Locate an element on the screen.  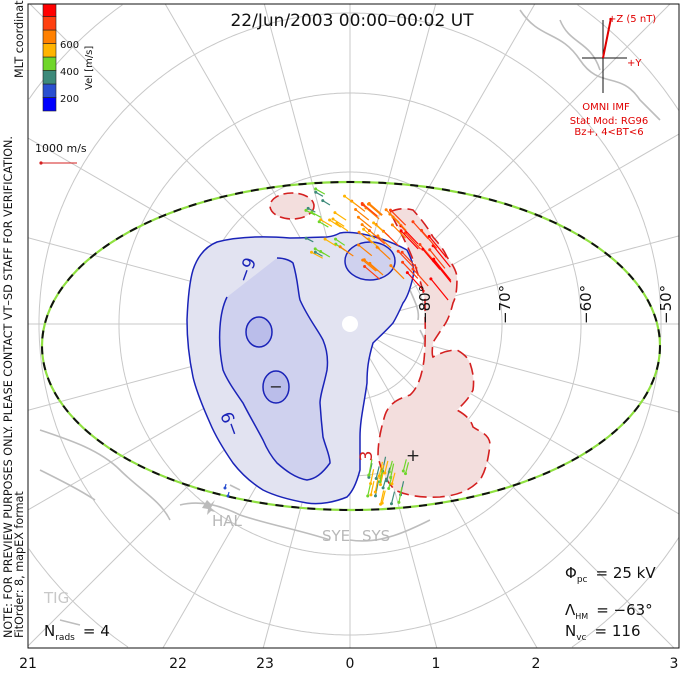
mlt-label: 2 is located at coordinates (536, 664).